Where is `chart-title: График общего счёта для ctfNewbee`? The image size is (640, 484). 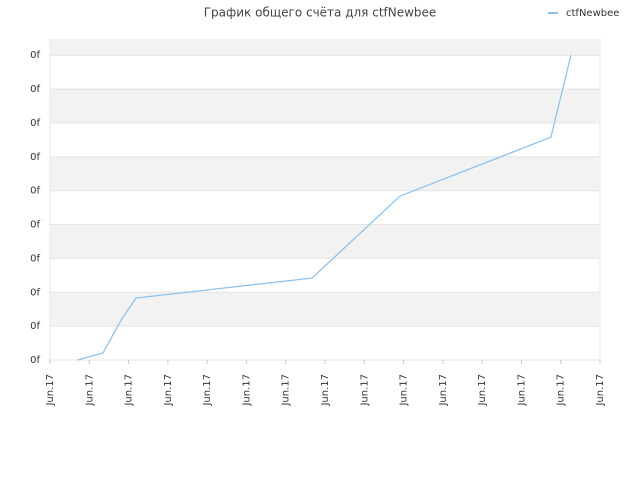
chart-title: График общего счёта для ctfNewbee is located at coordinates (320, 13).